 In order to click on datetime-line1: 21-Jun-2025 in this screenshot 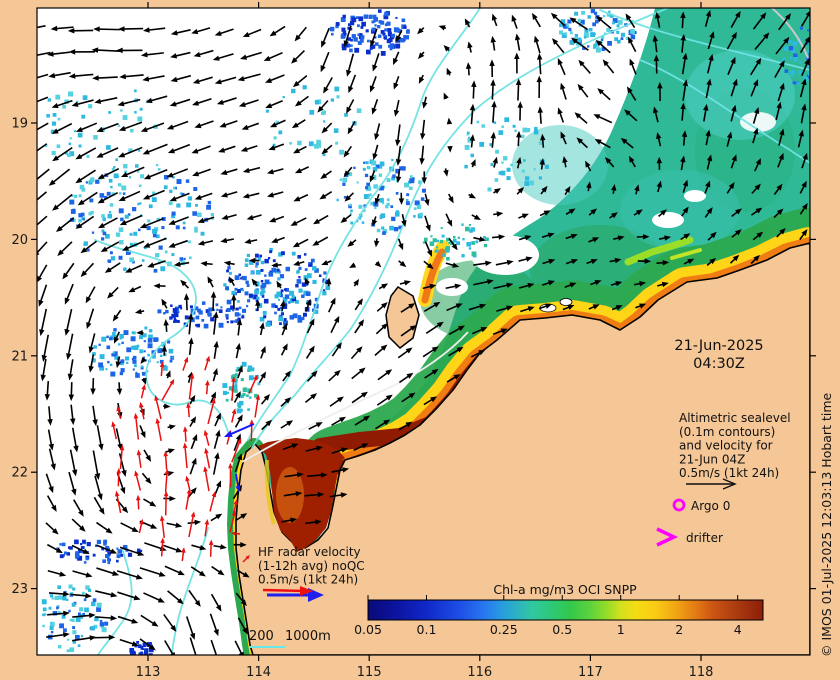, I will do `click(718, 346)`.